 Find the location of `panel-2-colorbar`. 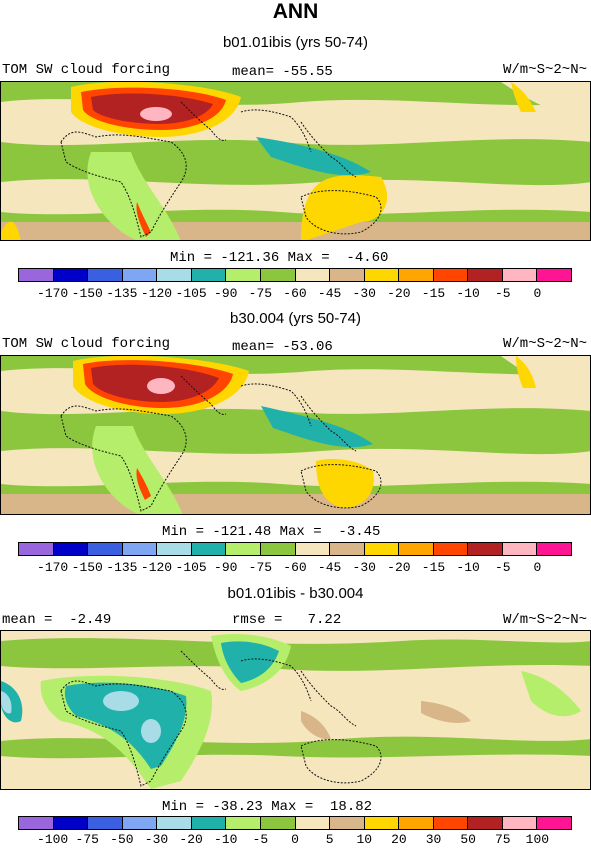

panel-2-colorbar is located at coordinates (295, 549).